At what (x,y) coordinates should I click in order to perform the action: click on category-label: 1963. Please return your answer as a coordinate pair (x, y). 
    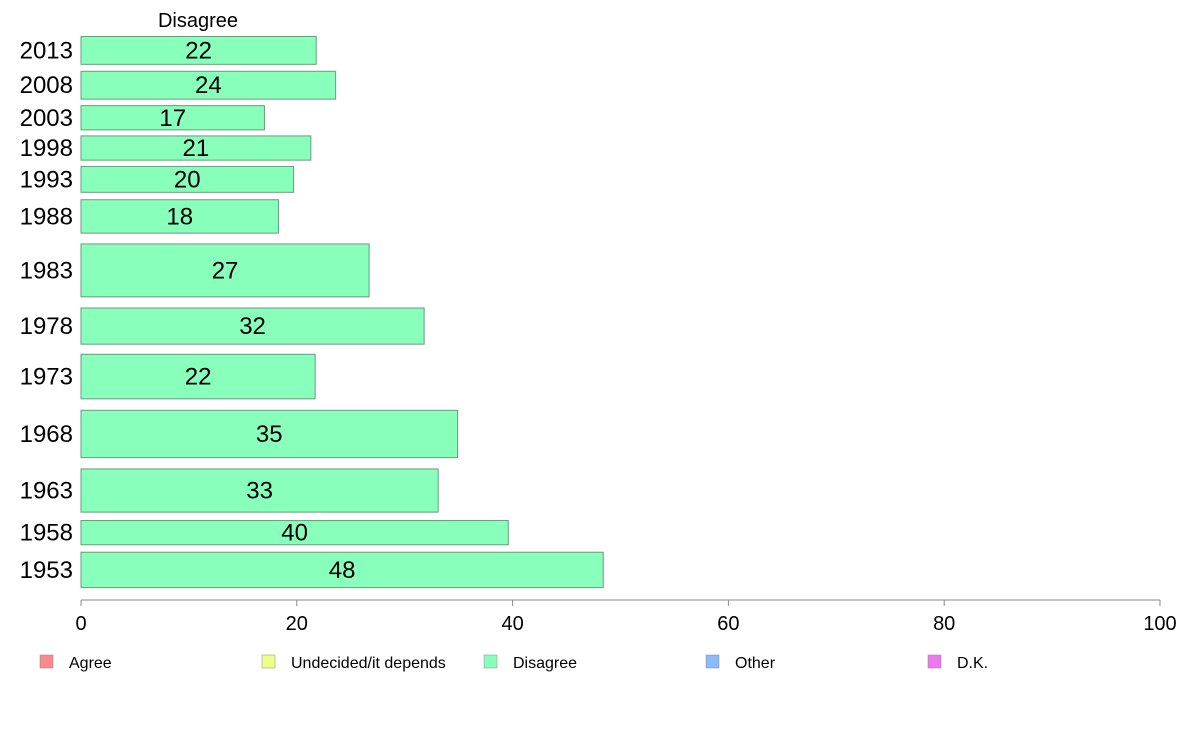
    Looking at the image, I should click on (46, 491).